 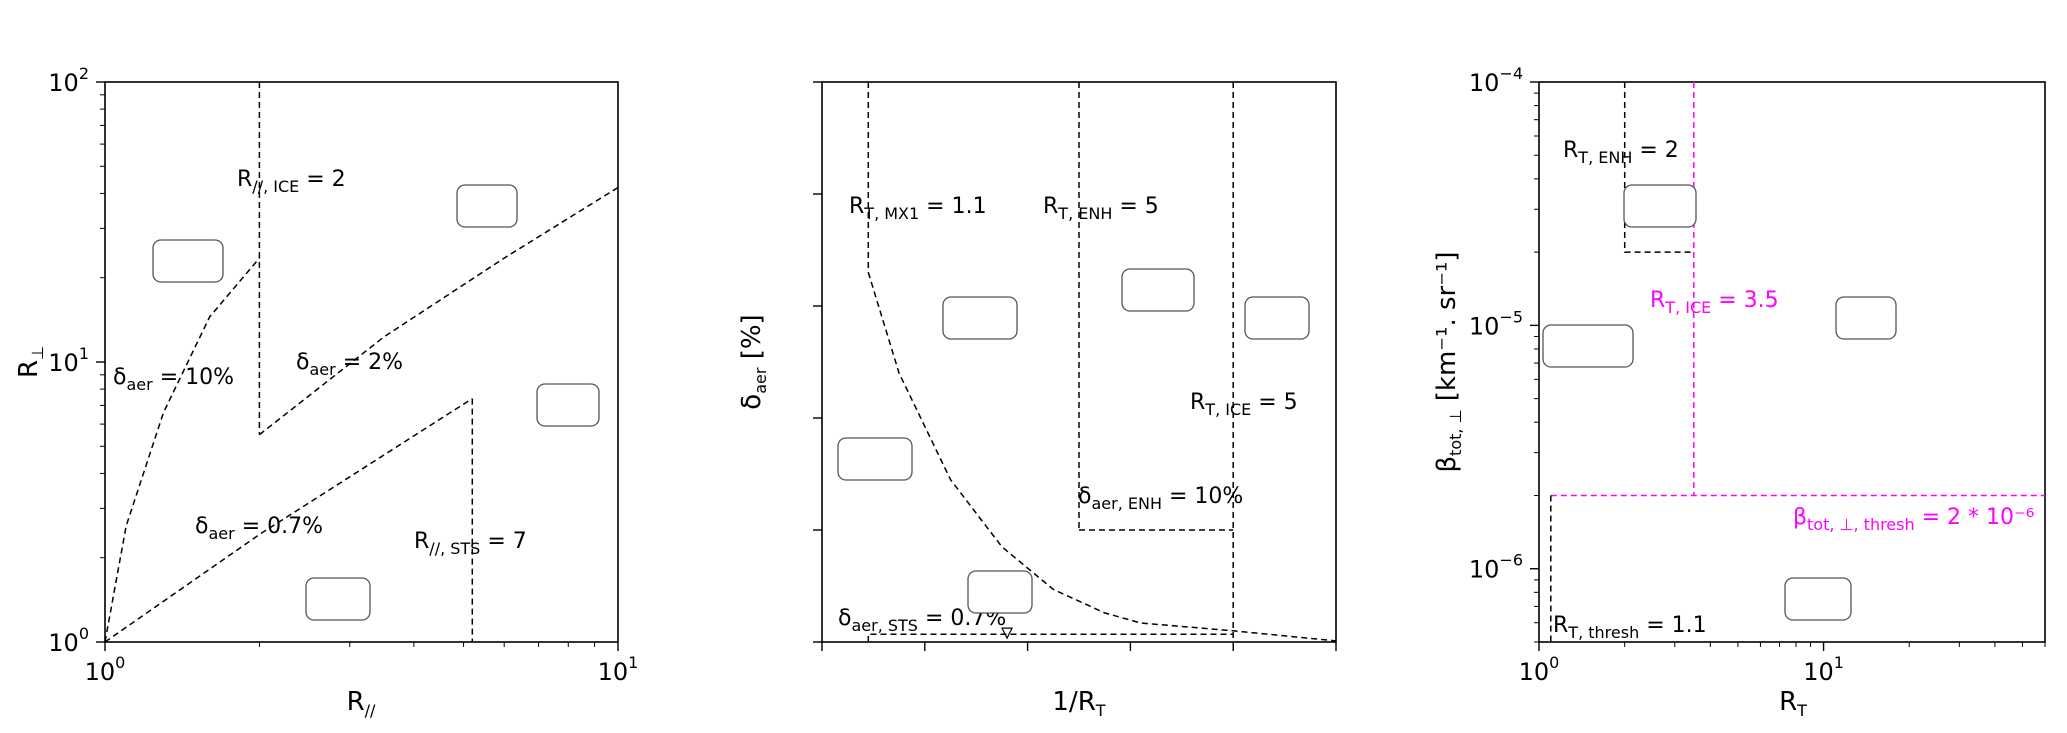 I want to click on annotation-subscript: T, MX1, so click(x=891, y=213).